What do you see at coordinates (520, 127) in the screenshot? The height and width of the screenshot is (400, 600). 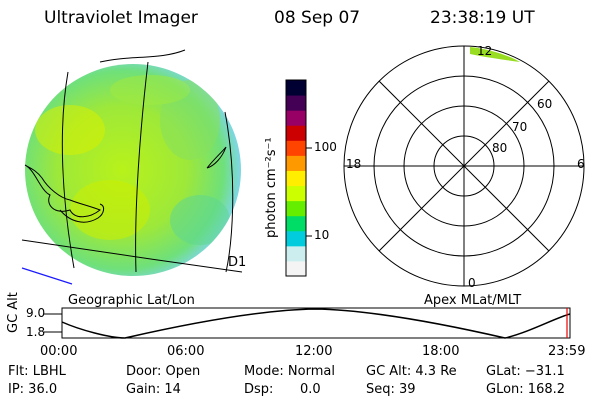 I see `lat-label-70: 70` at bounding box center [520, 127].